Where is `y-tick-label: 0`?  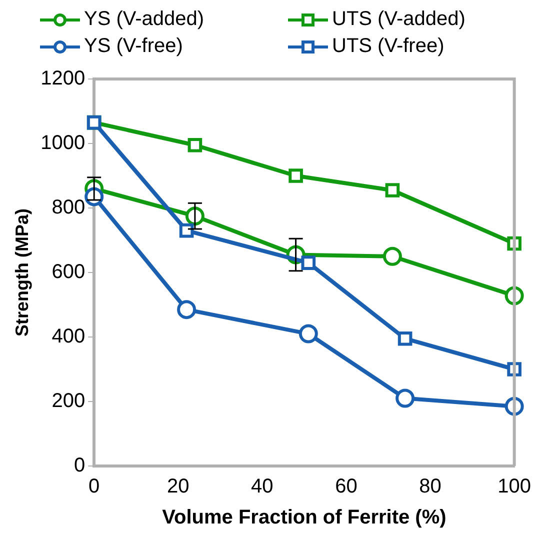 y-tick-label: 0 is located at coordinates (80, 465).